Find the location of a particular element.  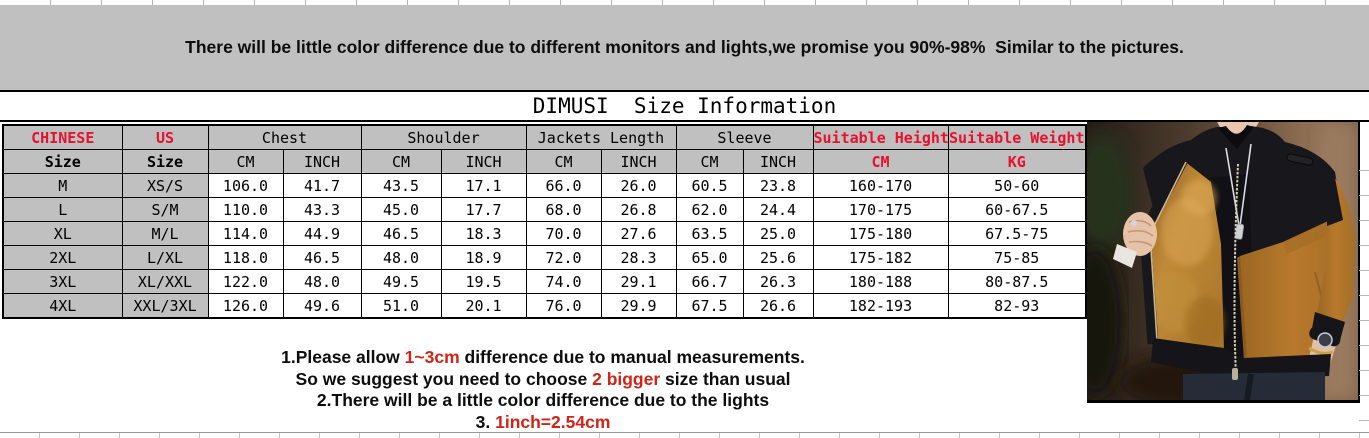

table-cell: 29.1 is located at coordinates (638, 281).